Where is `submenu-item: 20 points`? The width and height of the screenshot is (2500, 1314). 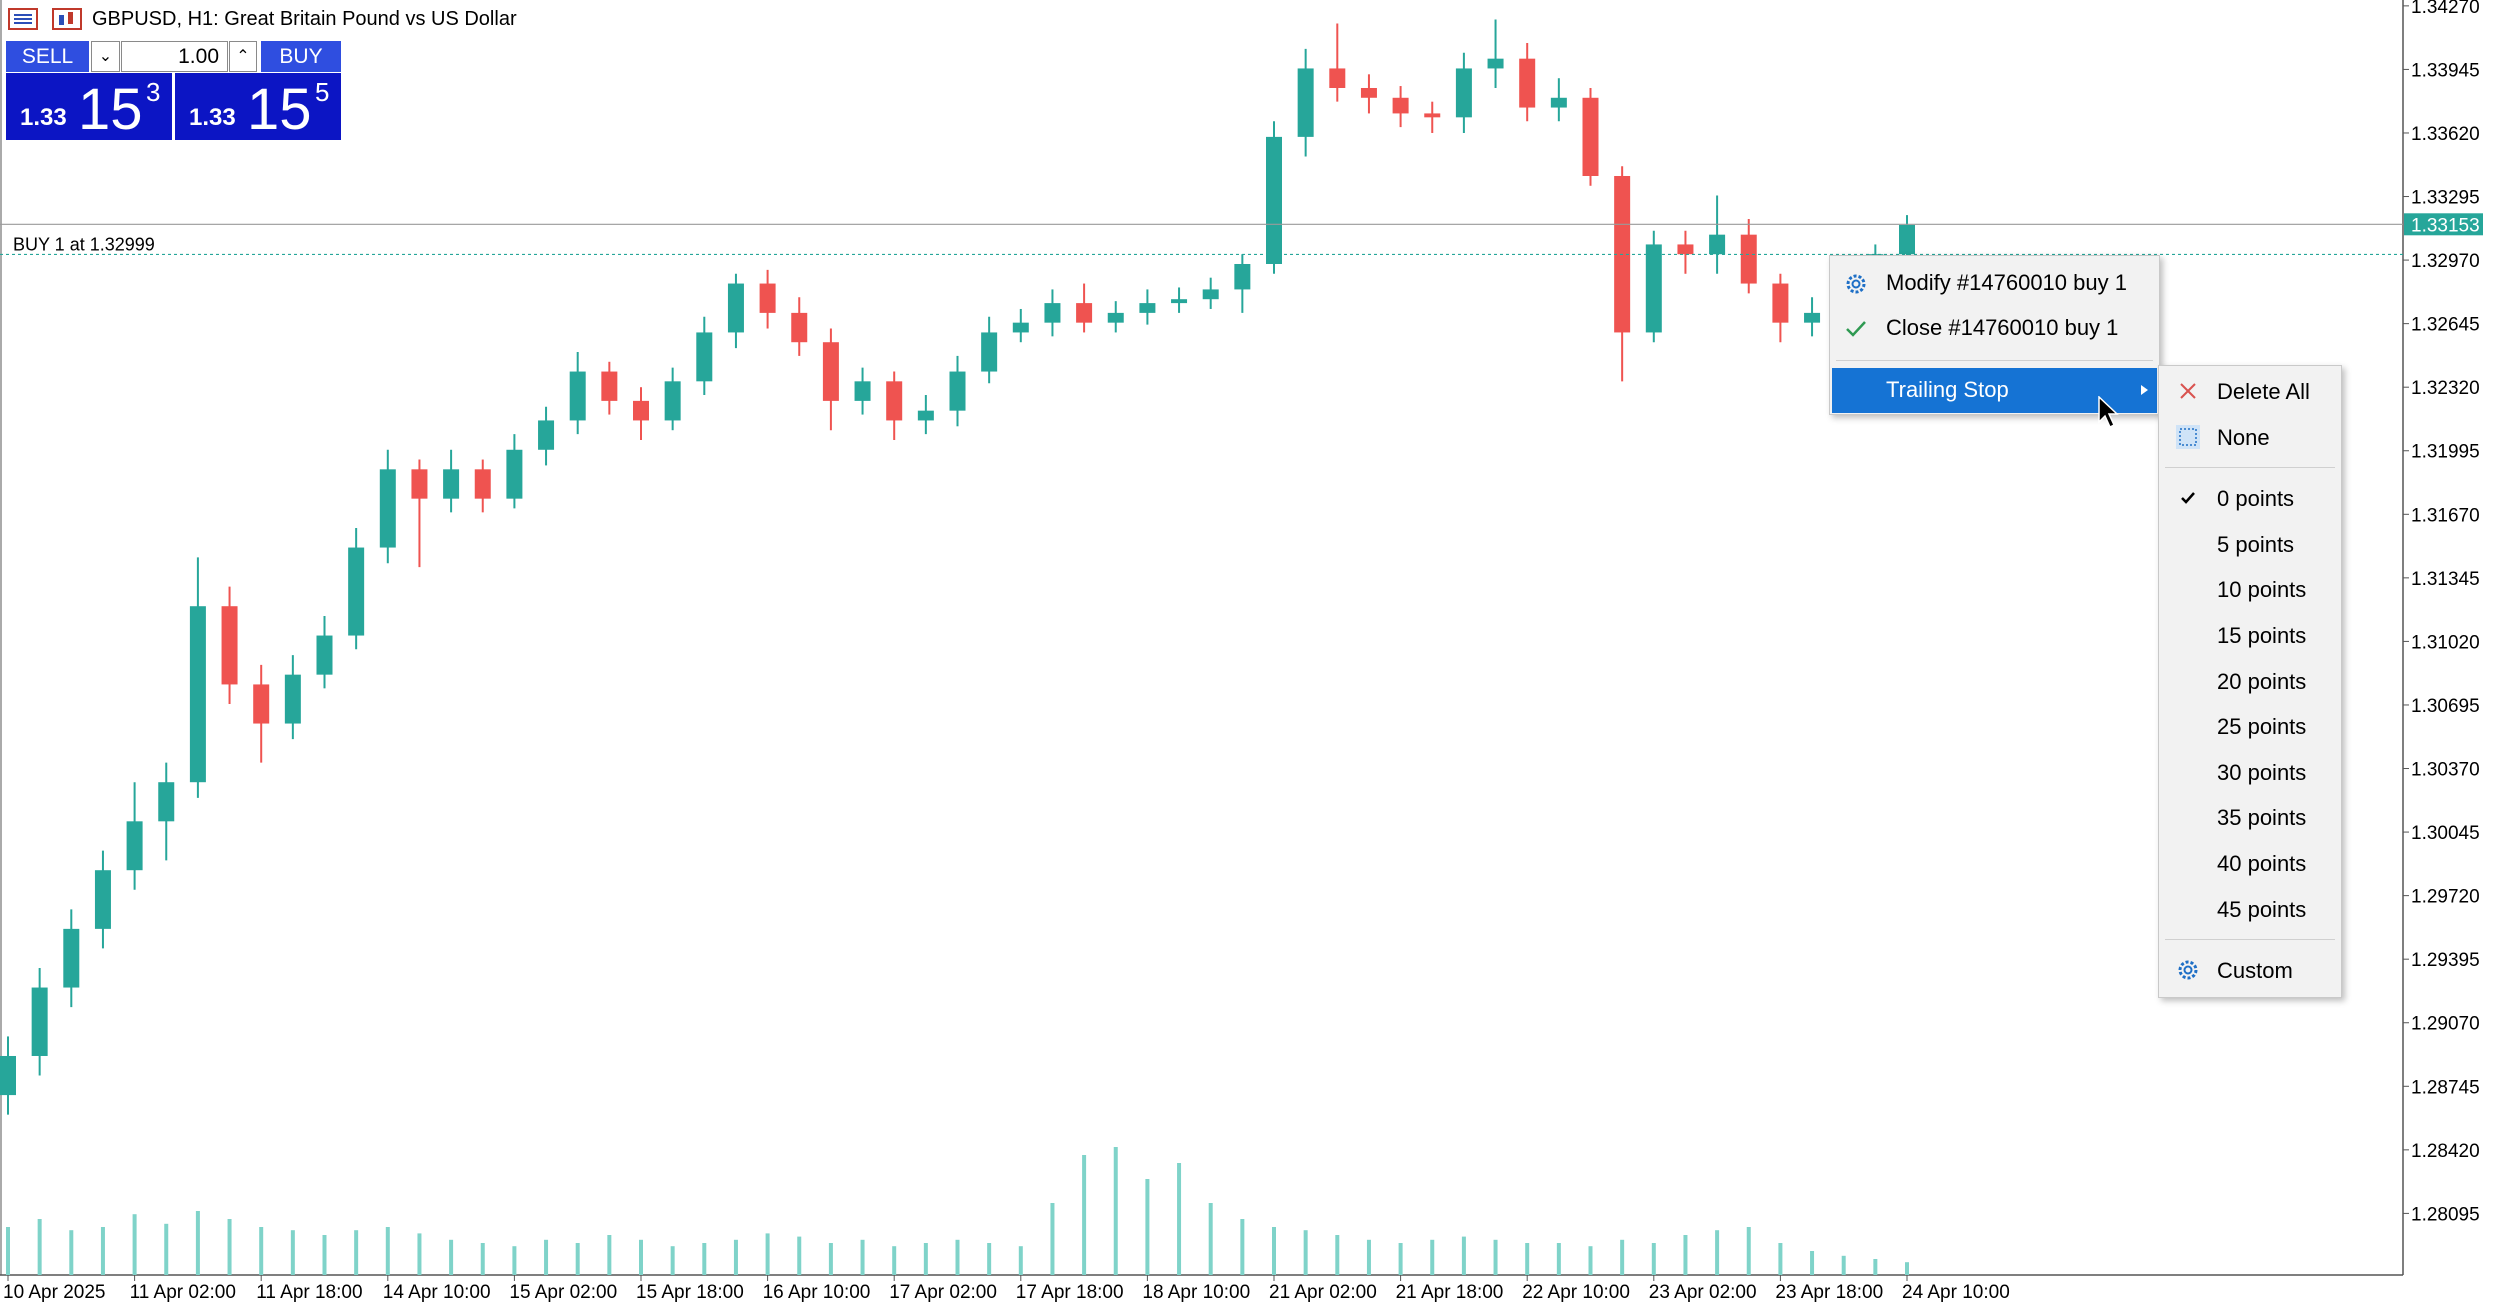 submenu-item: 20 points is located at coordinates (2250, 681).